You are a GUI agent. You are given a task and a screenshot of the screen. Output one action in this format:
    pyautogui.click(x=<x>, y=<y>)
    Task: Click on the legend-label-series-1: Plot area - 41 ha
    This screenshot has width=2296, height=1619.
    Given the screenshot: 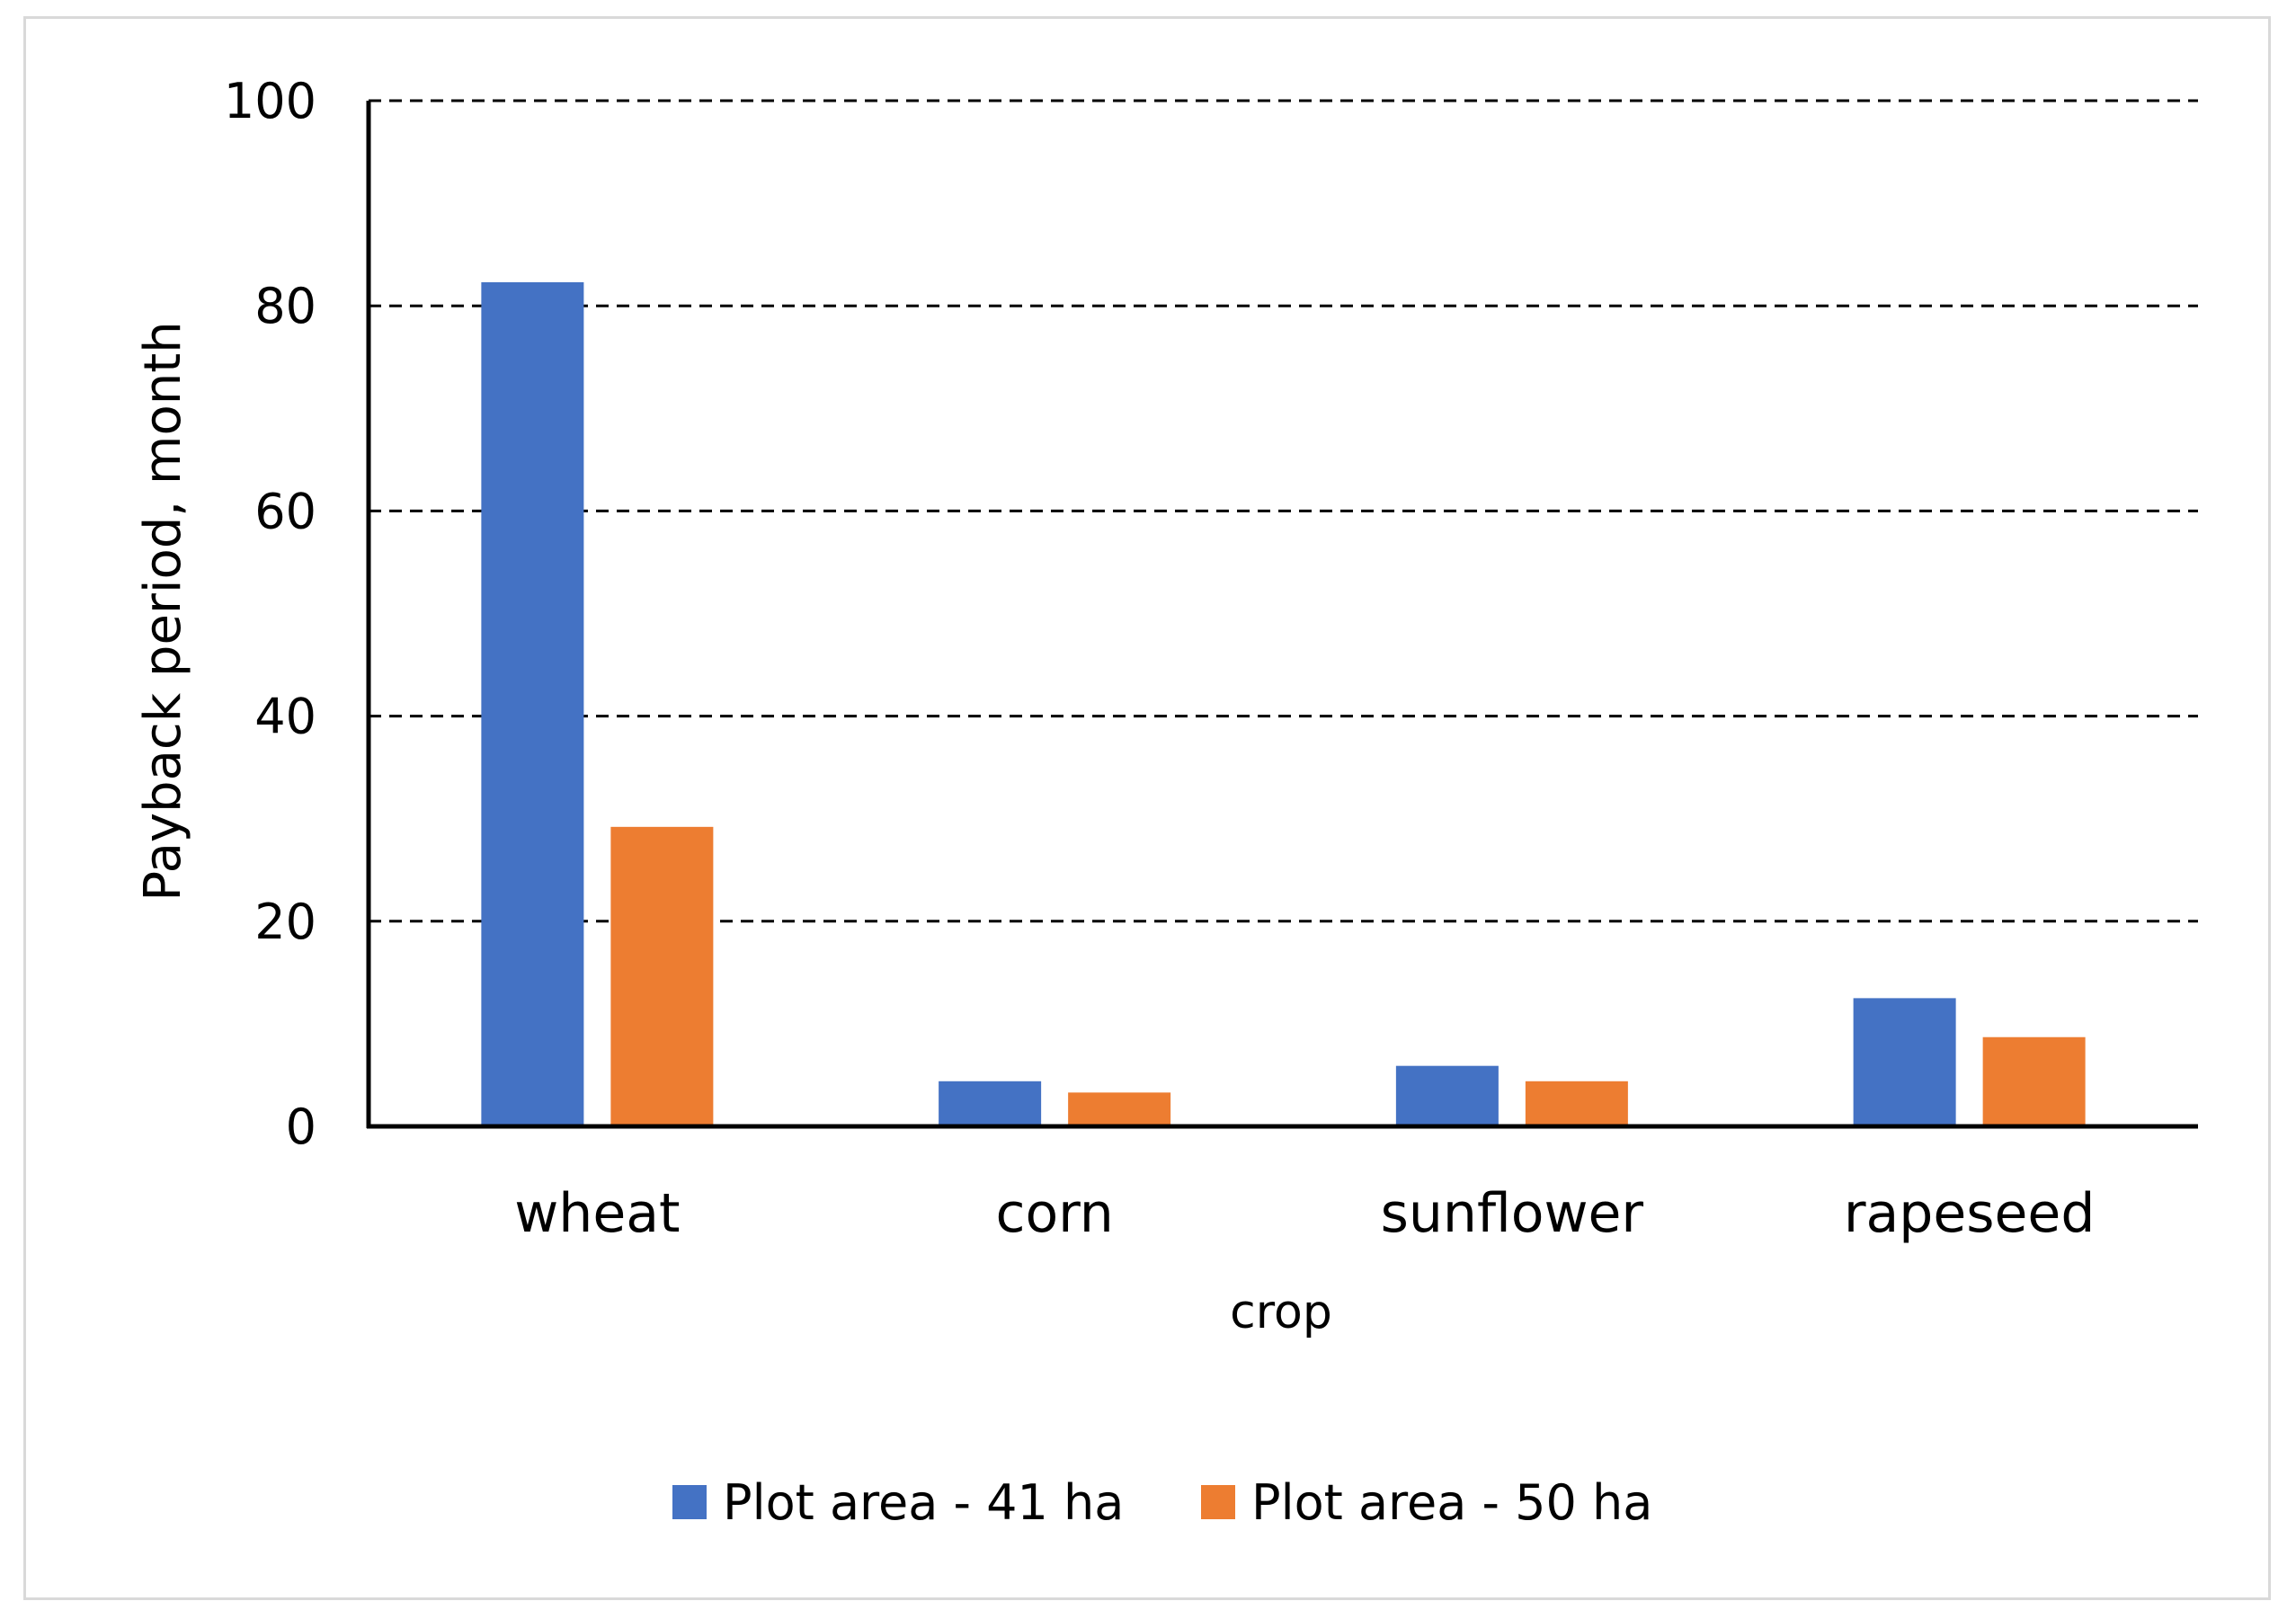 What is the action you would take?
    pyautogui.click(x=923, y=1502)
    